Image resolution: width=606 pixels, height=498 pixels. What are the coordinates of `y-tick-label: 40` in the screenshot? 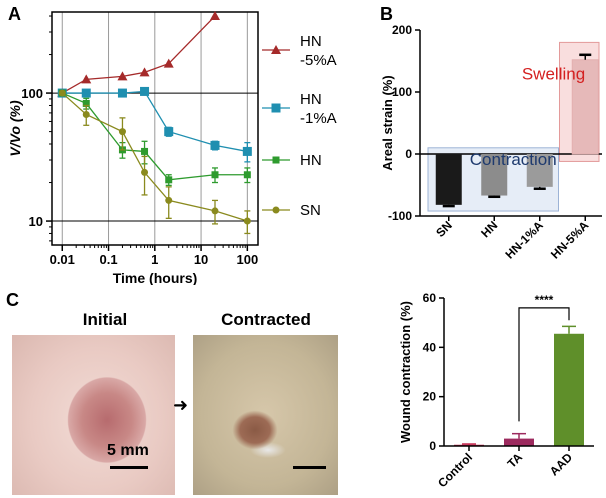 It's located at (430, 347).